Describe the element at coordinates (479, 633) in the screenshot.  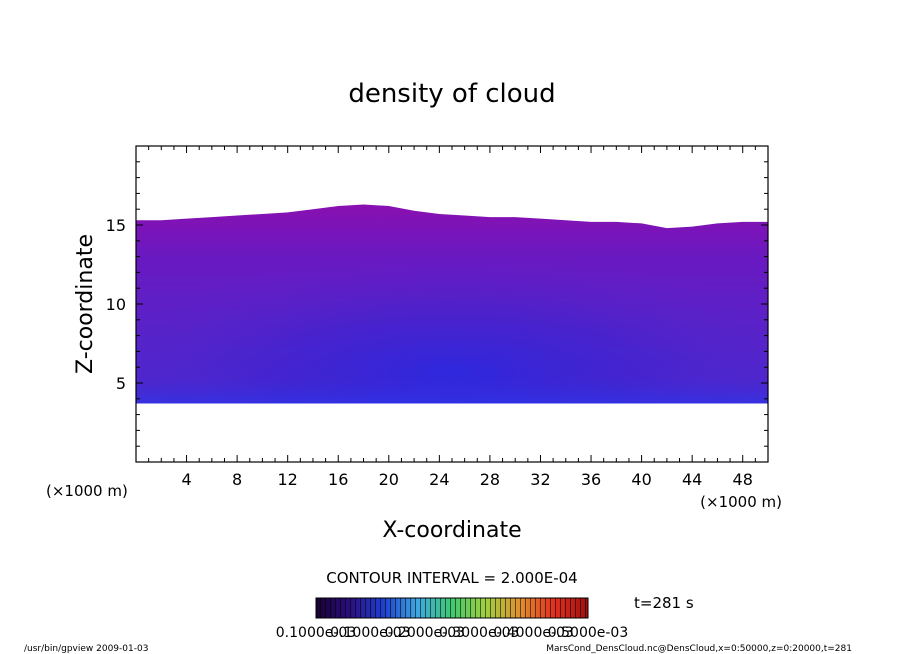
I see `colorbar-label: 0.3000e-03` at that location.